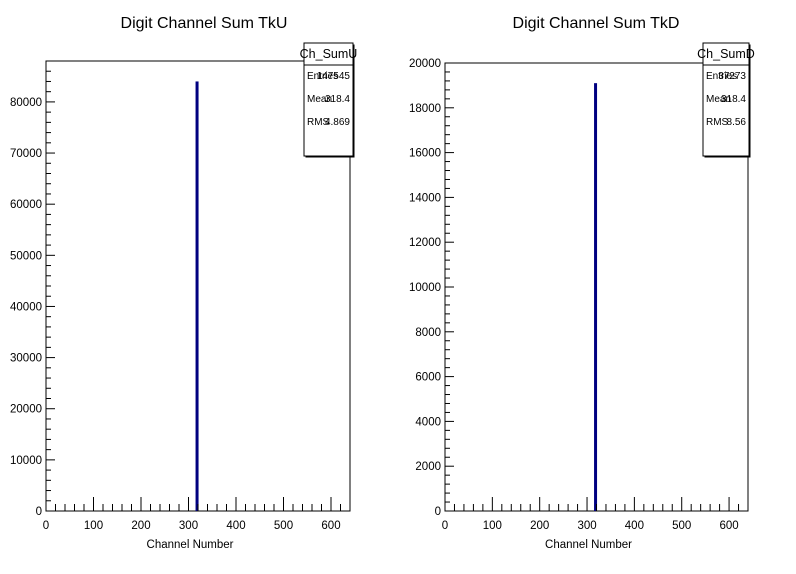 The height and width of the screenshot is (574, 796). What do you see at coordinates (425, 198) in the screenshot?
I see `y-tick-label: 14000` at bounding box center [425, 198].